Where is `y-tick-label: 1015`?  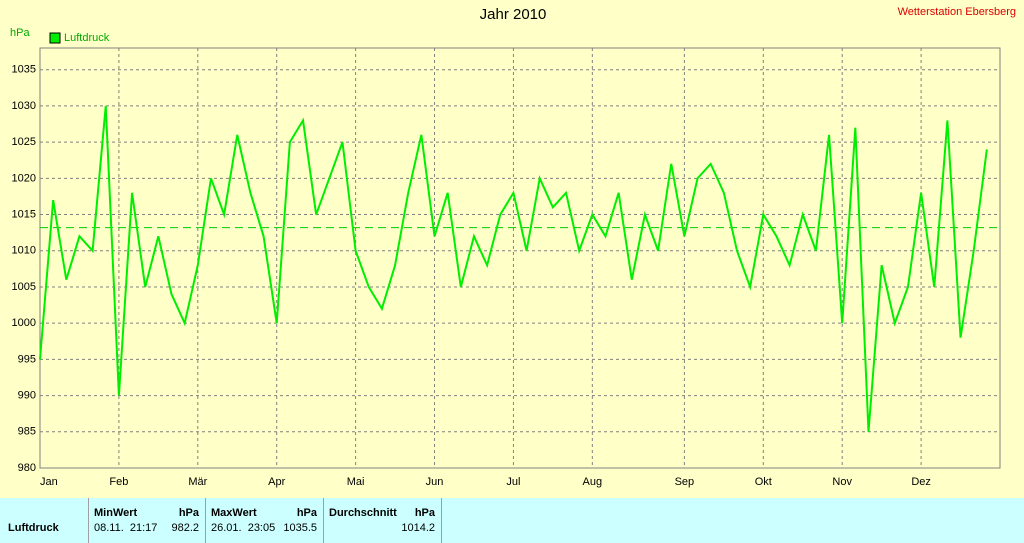 y-tick-label: 1015 is located at coordinates (24, 214).